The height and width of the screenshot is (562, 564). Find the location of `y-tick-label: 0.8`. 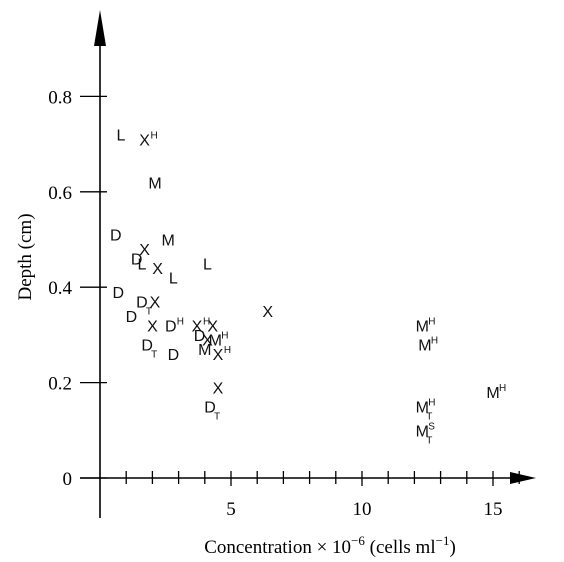

y-tick-label: 0.8 is located at coordinates (60, 97).